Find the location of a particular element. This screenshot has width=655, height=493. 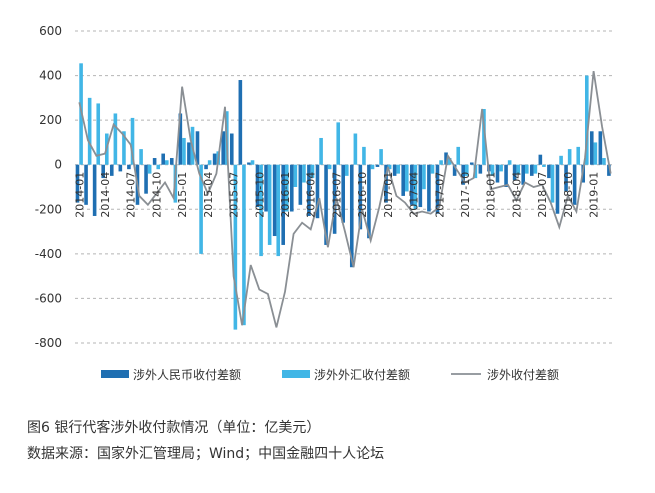

y-axis: 600 400 200 0 -200 -400 -600 -800 is located at coordinates (48, 187).